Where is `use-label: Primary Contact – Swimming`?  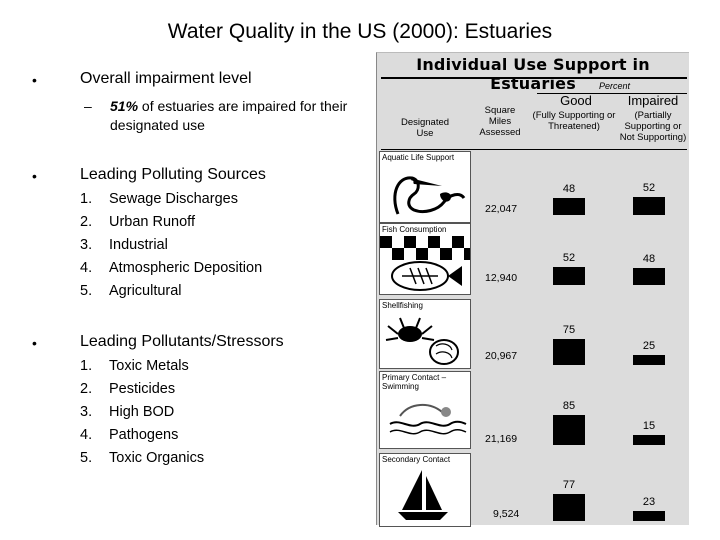 use-label: Primary Contact – Swimming is located at coordinates (414, 382).